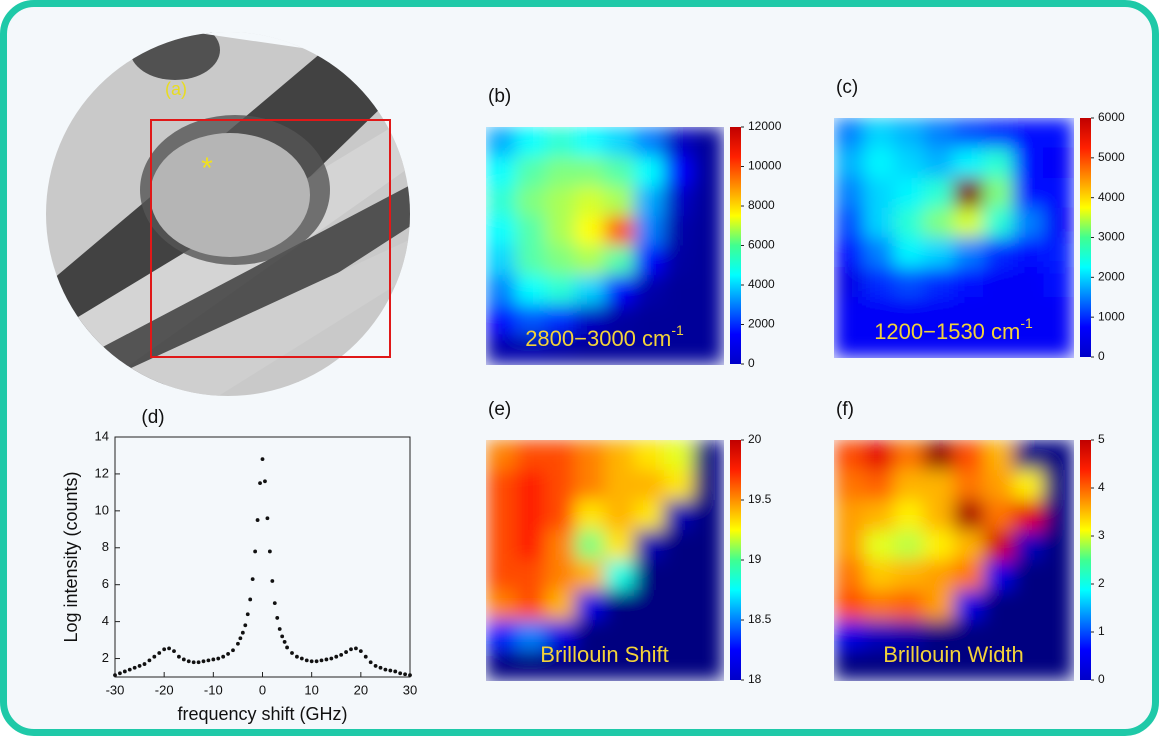 Image resolution: width=1159 pixels, height=736 pixels. I want to click on panel-label: (a), so click(176, 89).